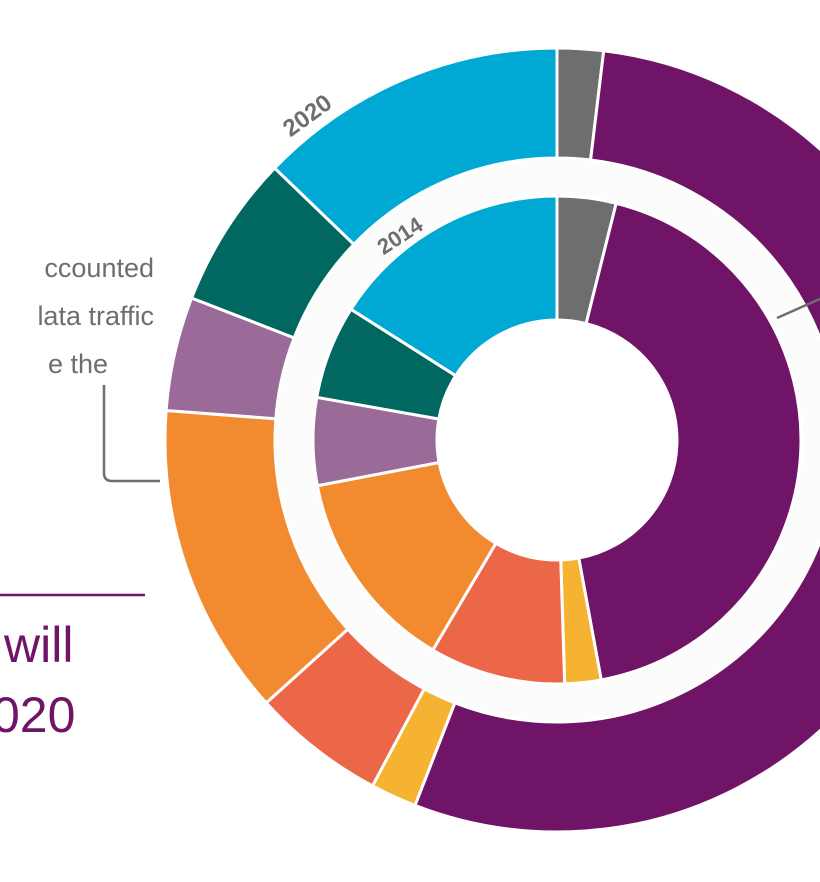 The width and height of the screenshot is (820, 882). I want to click on headline-line: 020, so click(38, 715).